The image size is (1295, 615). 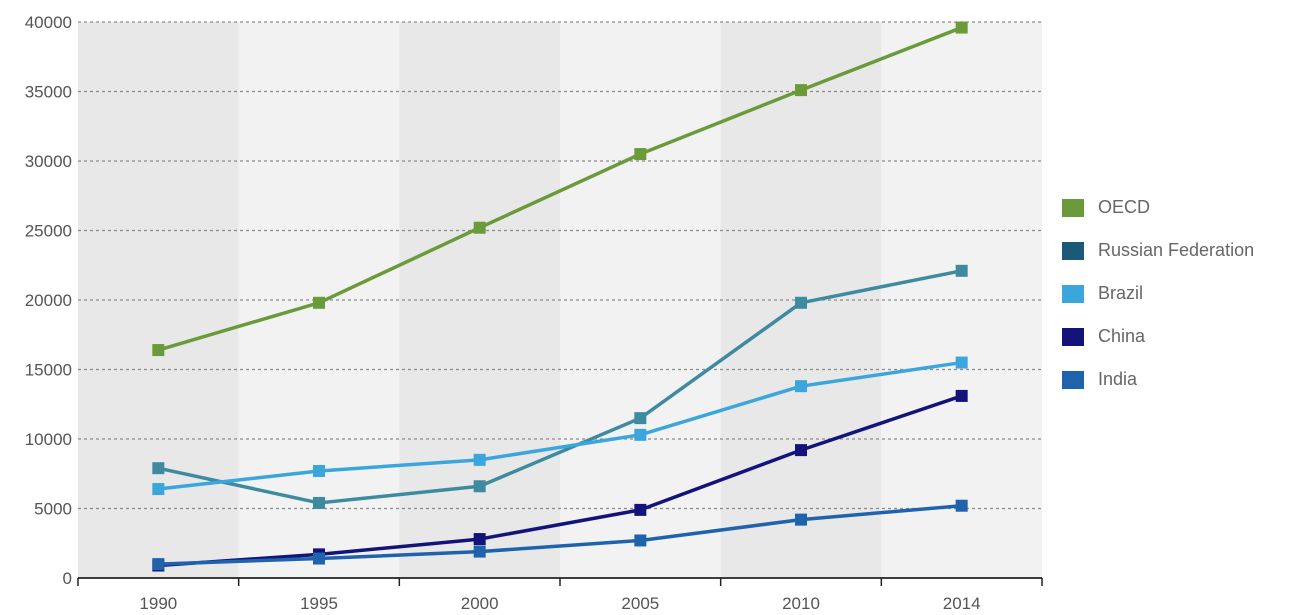 What do you see at coordinates (1118, 379) in the screenshot?
I see `legend-label: India` at bounding box center [1118, 379].